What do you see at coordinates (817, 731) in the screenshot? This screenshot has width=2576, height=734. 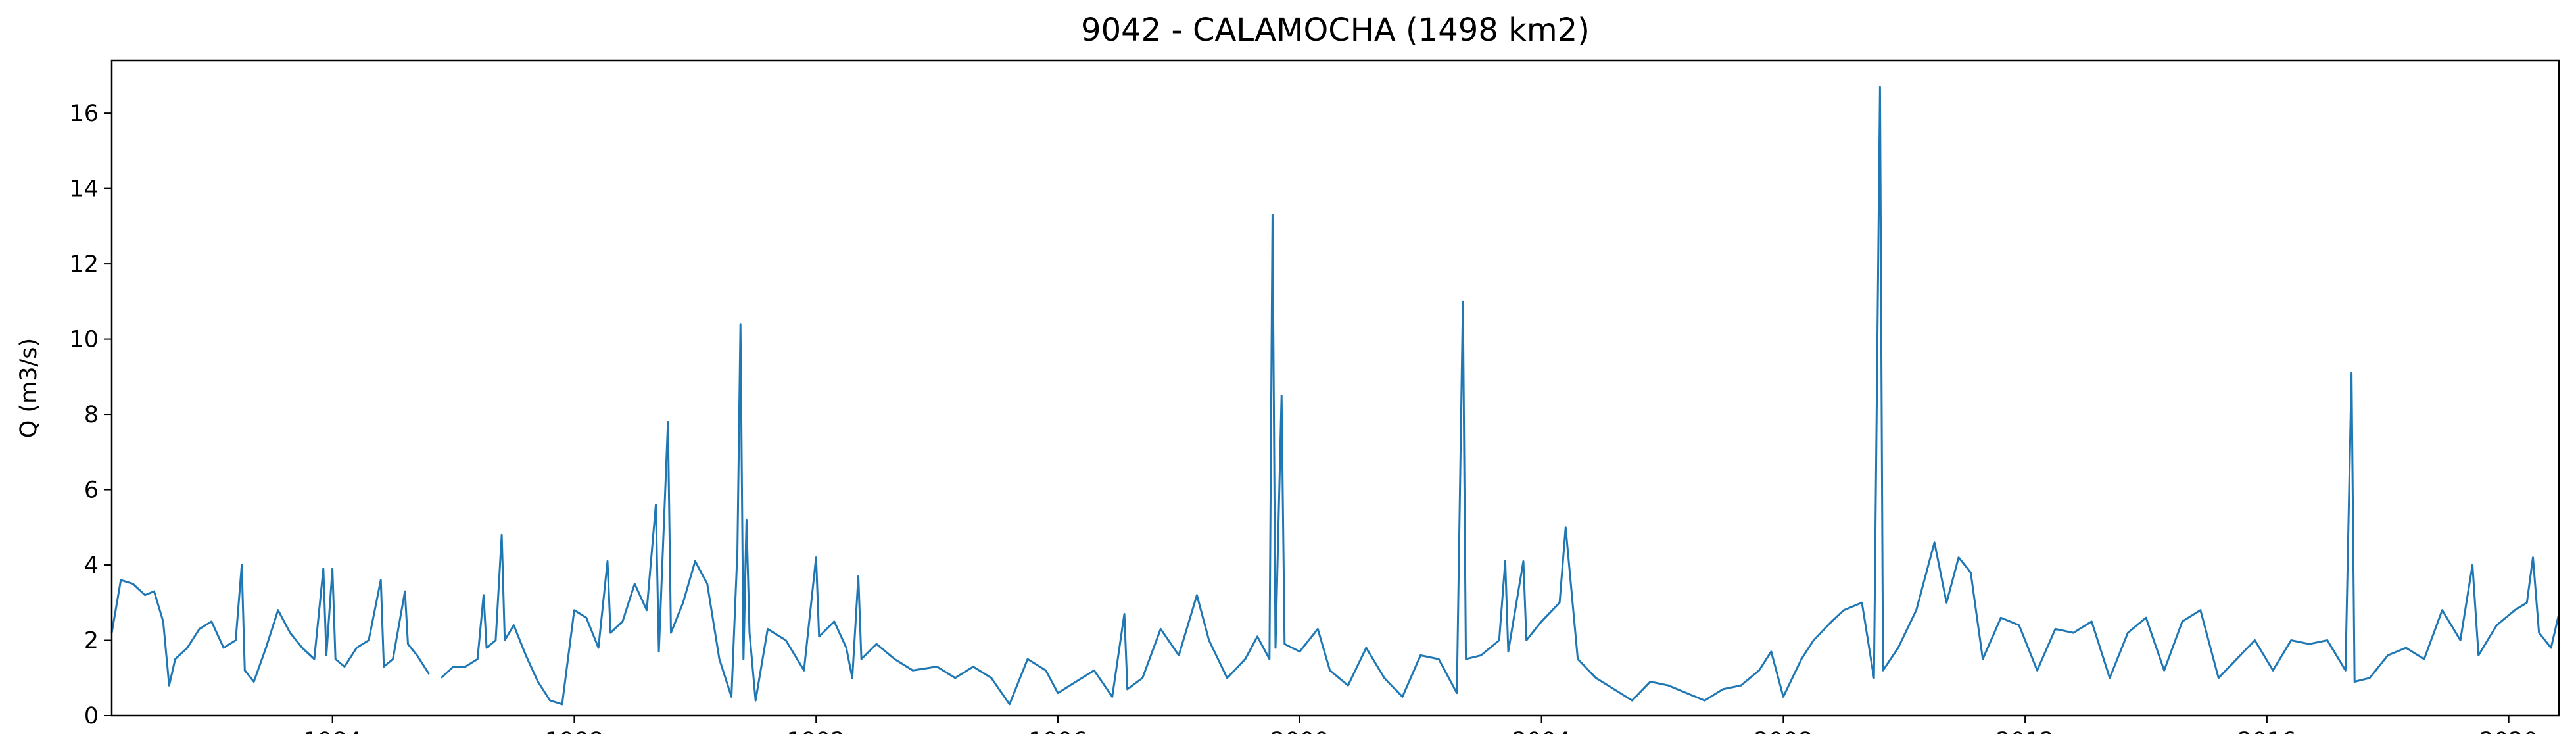 I see `x-tick-label: 1992` at bounding box center [817, 731].